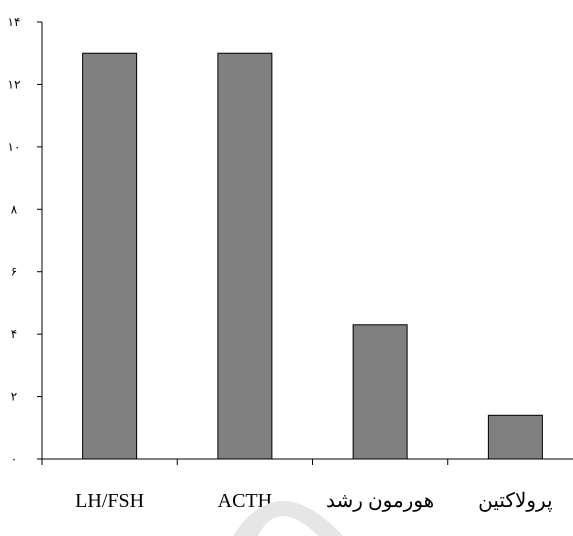 This screenshot has width=573, height=536. What do you see at coordinates (245, 501) in the screenshot?
I see `x-tick-label: ACTH` at bounding box center [245, 501].